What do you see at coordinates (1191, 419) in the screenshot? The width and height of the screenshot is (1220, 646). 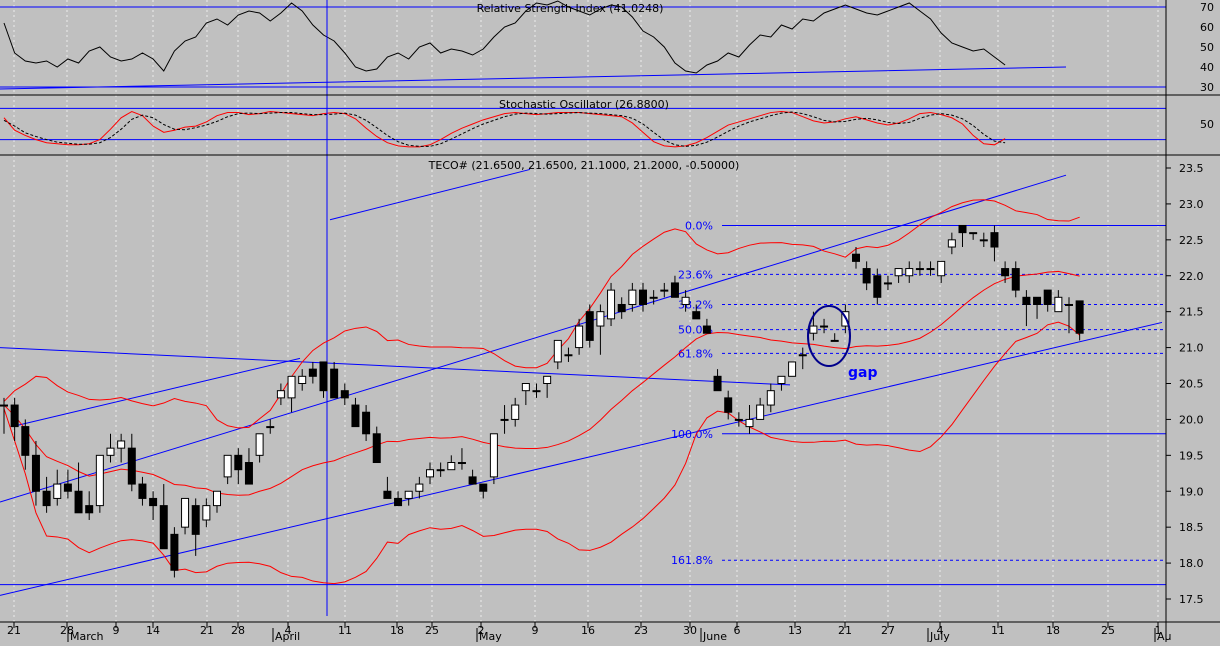 I see `price-tick-label: 20.0` at bounding box center [1191, 419].